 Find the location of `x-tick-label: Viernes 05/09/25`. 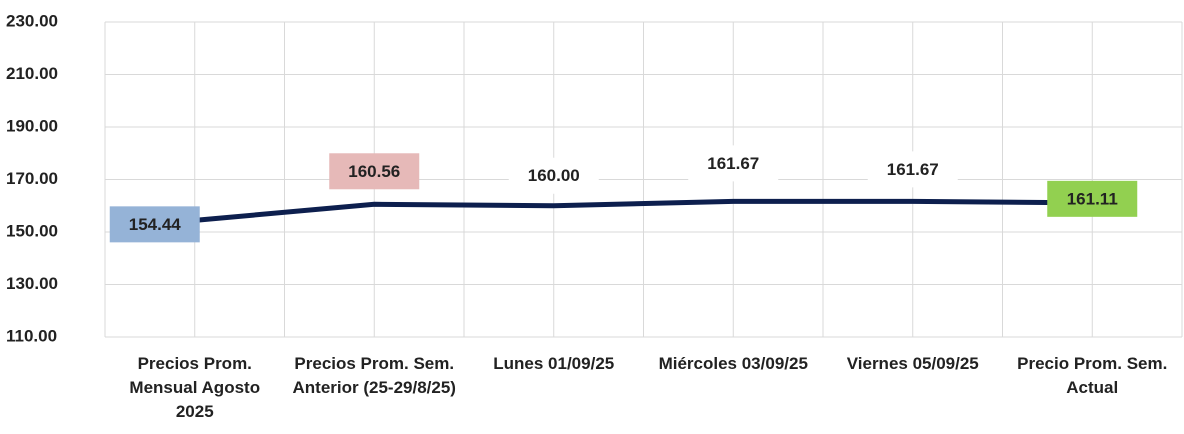

x-tick-label: Viernes 05/09/25 is located at coordinates (912, 363).